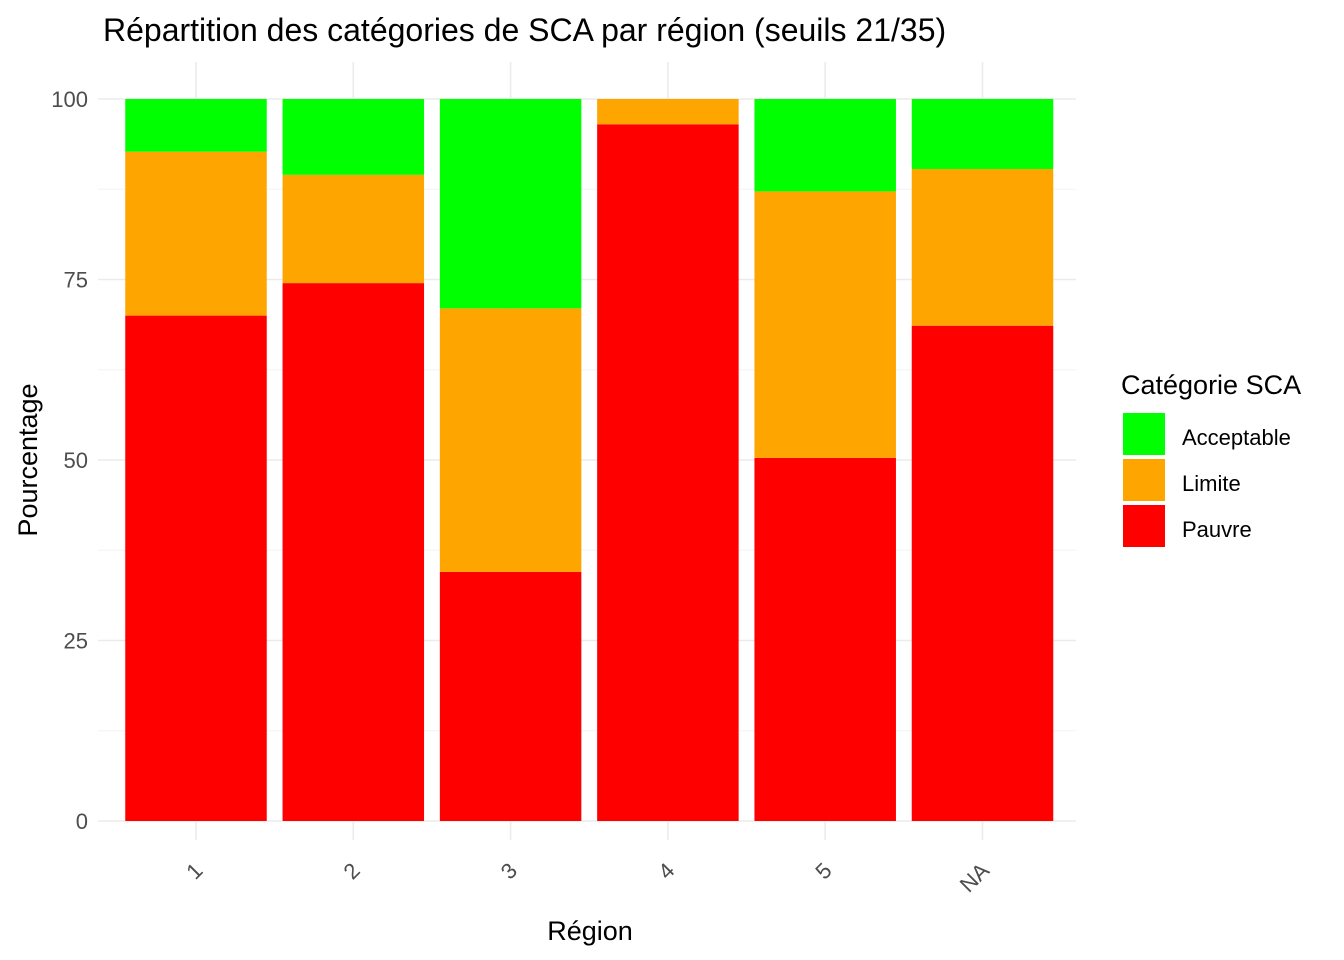  I want to click on x-tick-label: 4, so click(666, 871).